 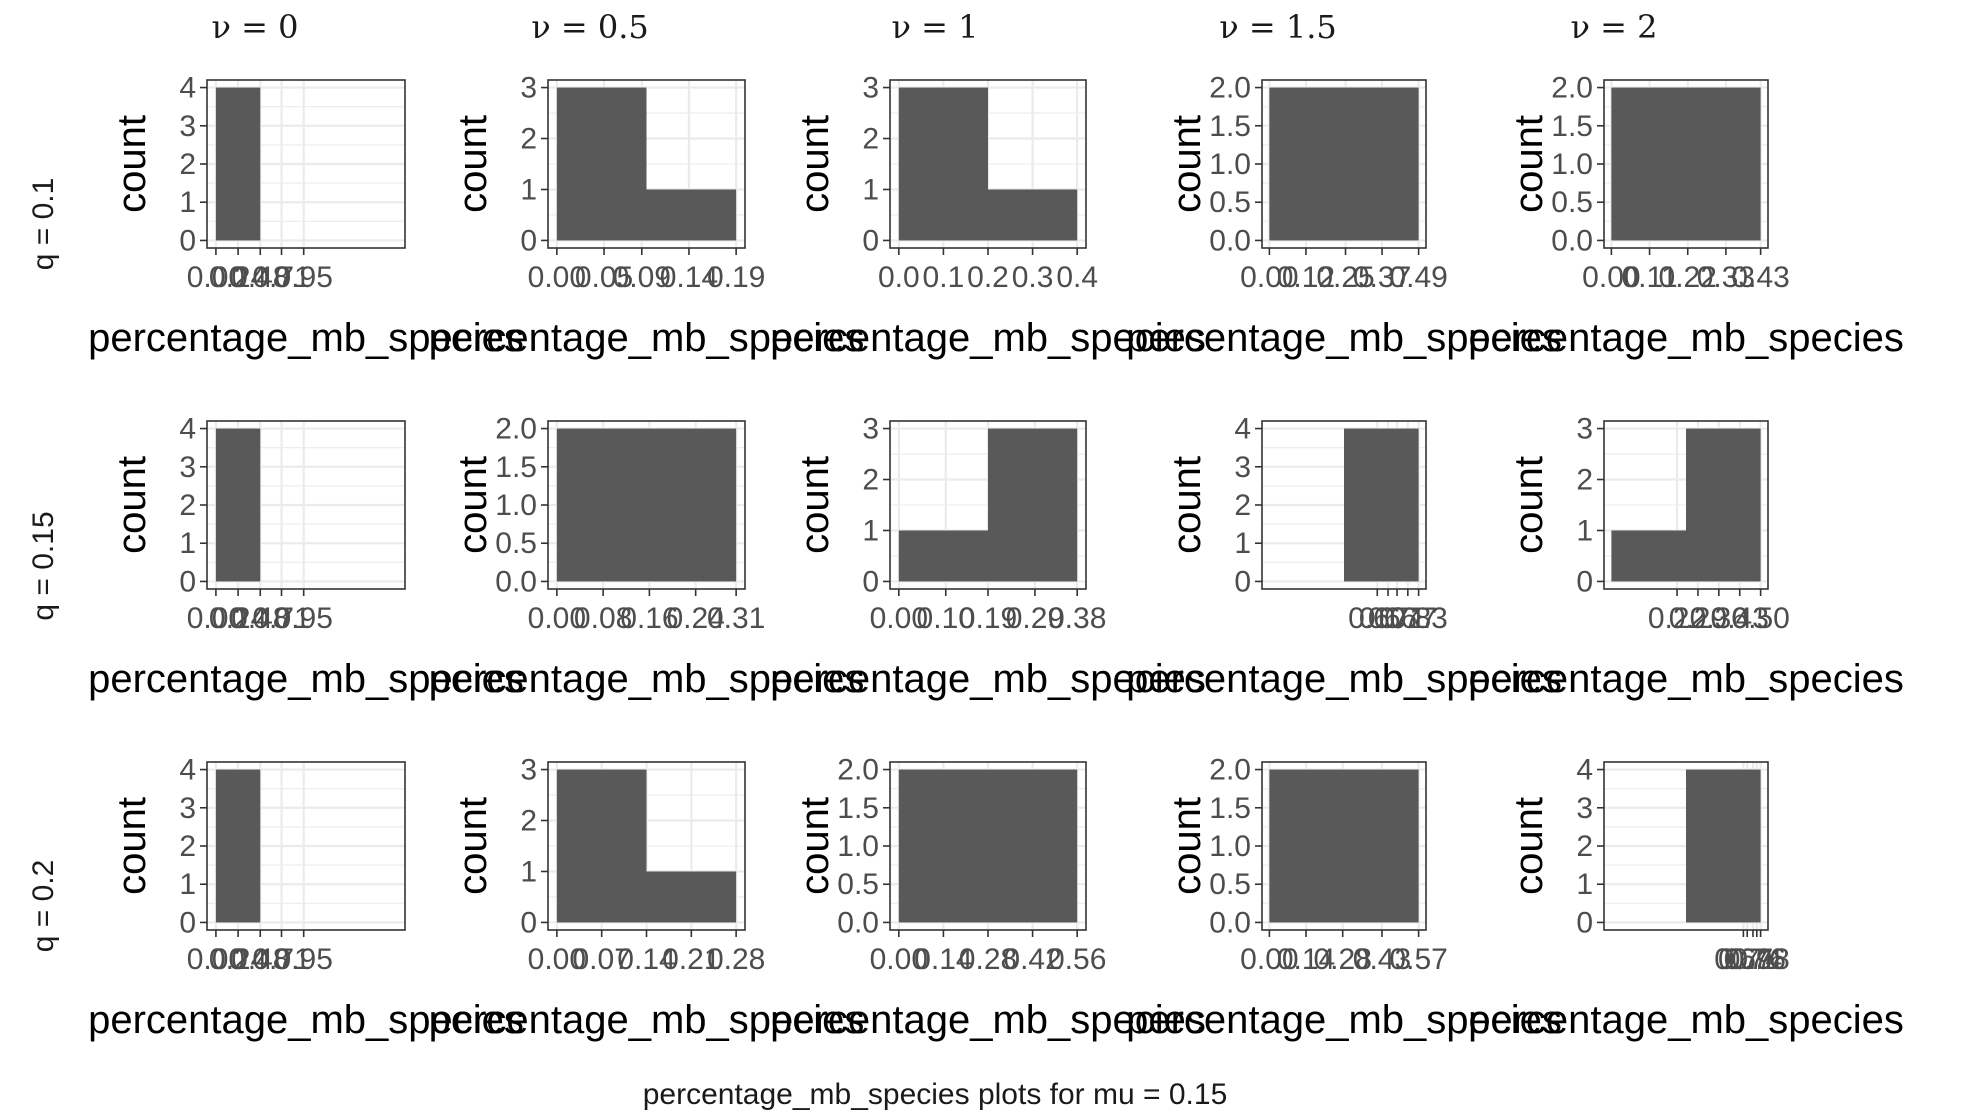 What do you see at coordinates (601, 959) in the screenshot?
I see `x-tick-label: 0.07` at bounding box center [601, 959].